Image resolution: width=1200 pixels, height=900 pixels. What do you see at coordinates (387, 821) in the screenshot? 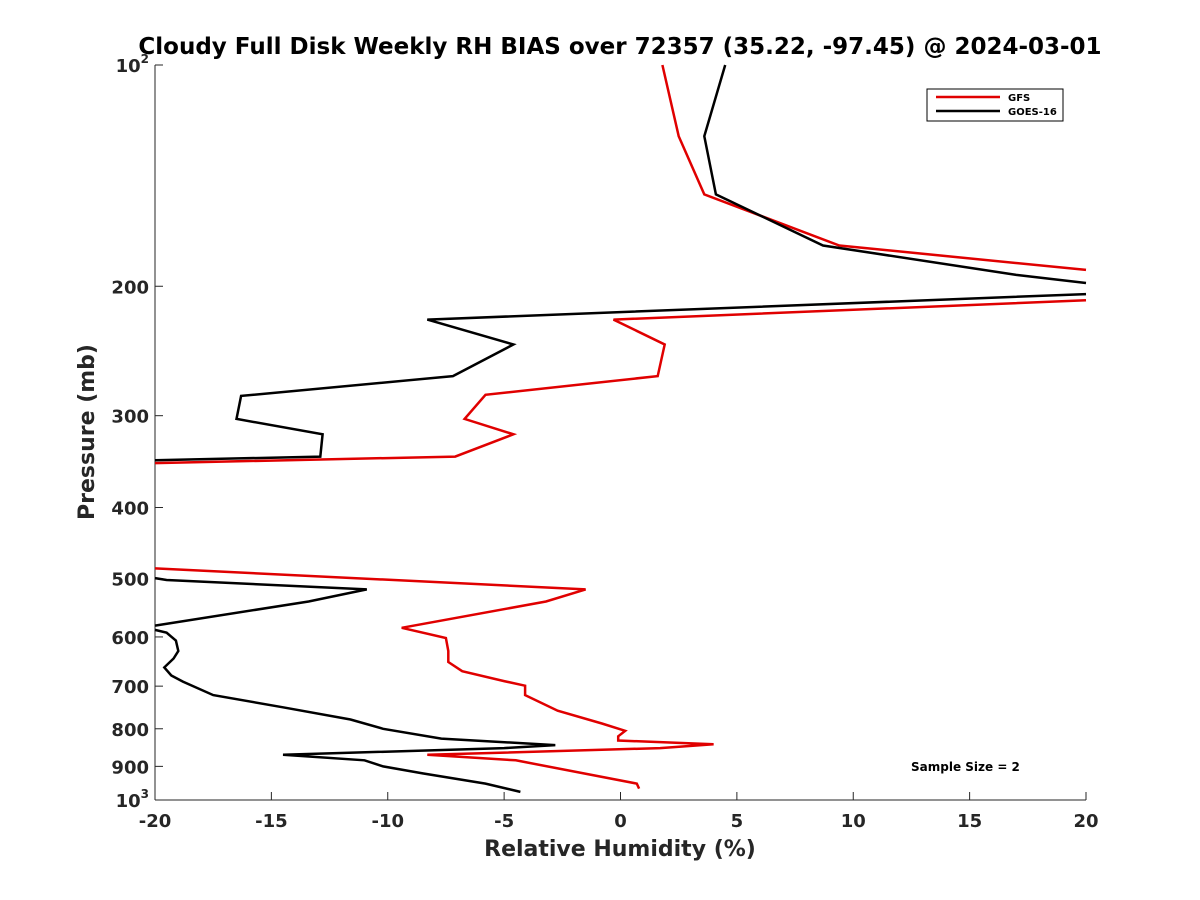
I see `x-tick-label: -10` at bounding box center [387, 821].